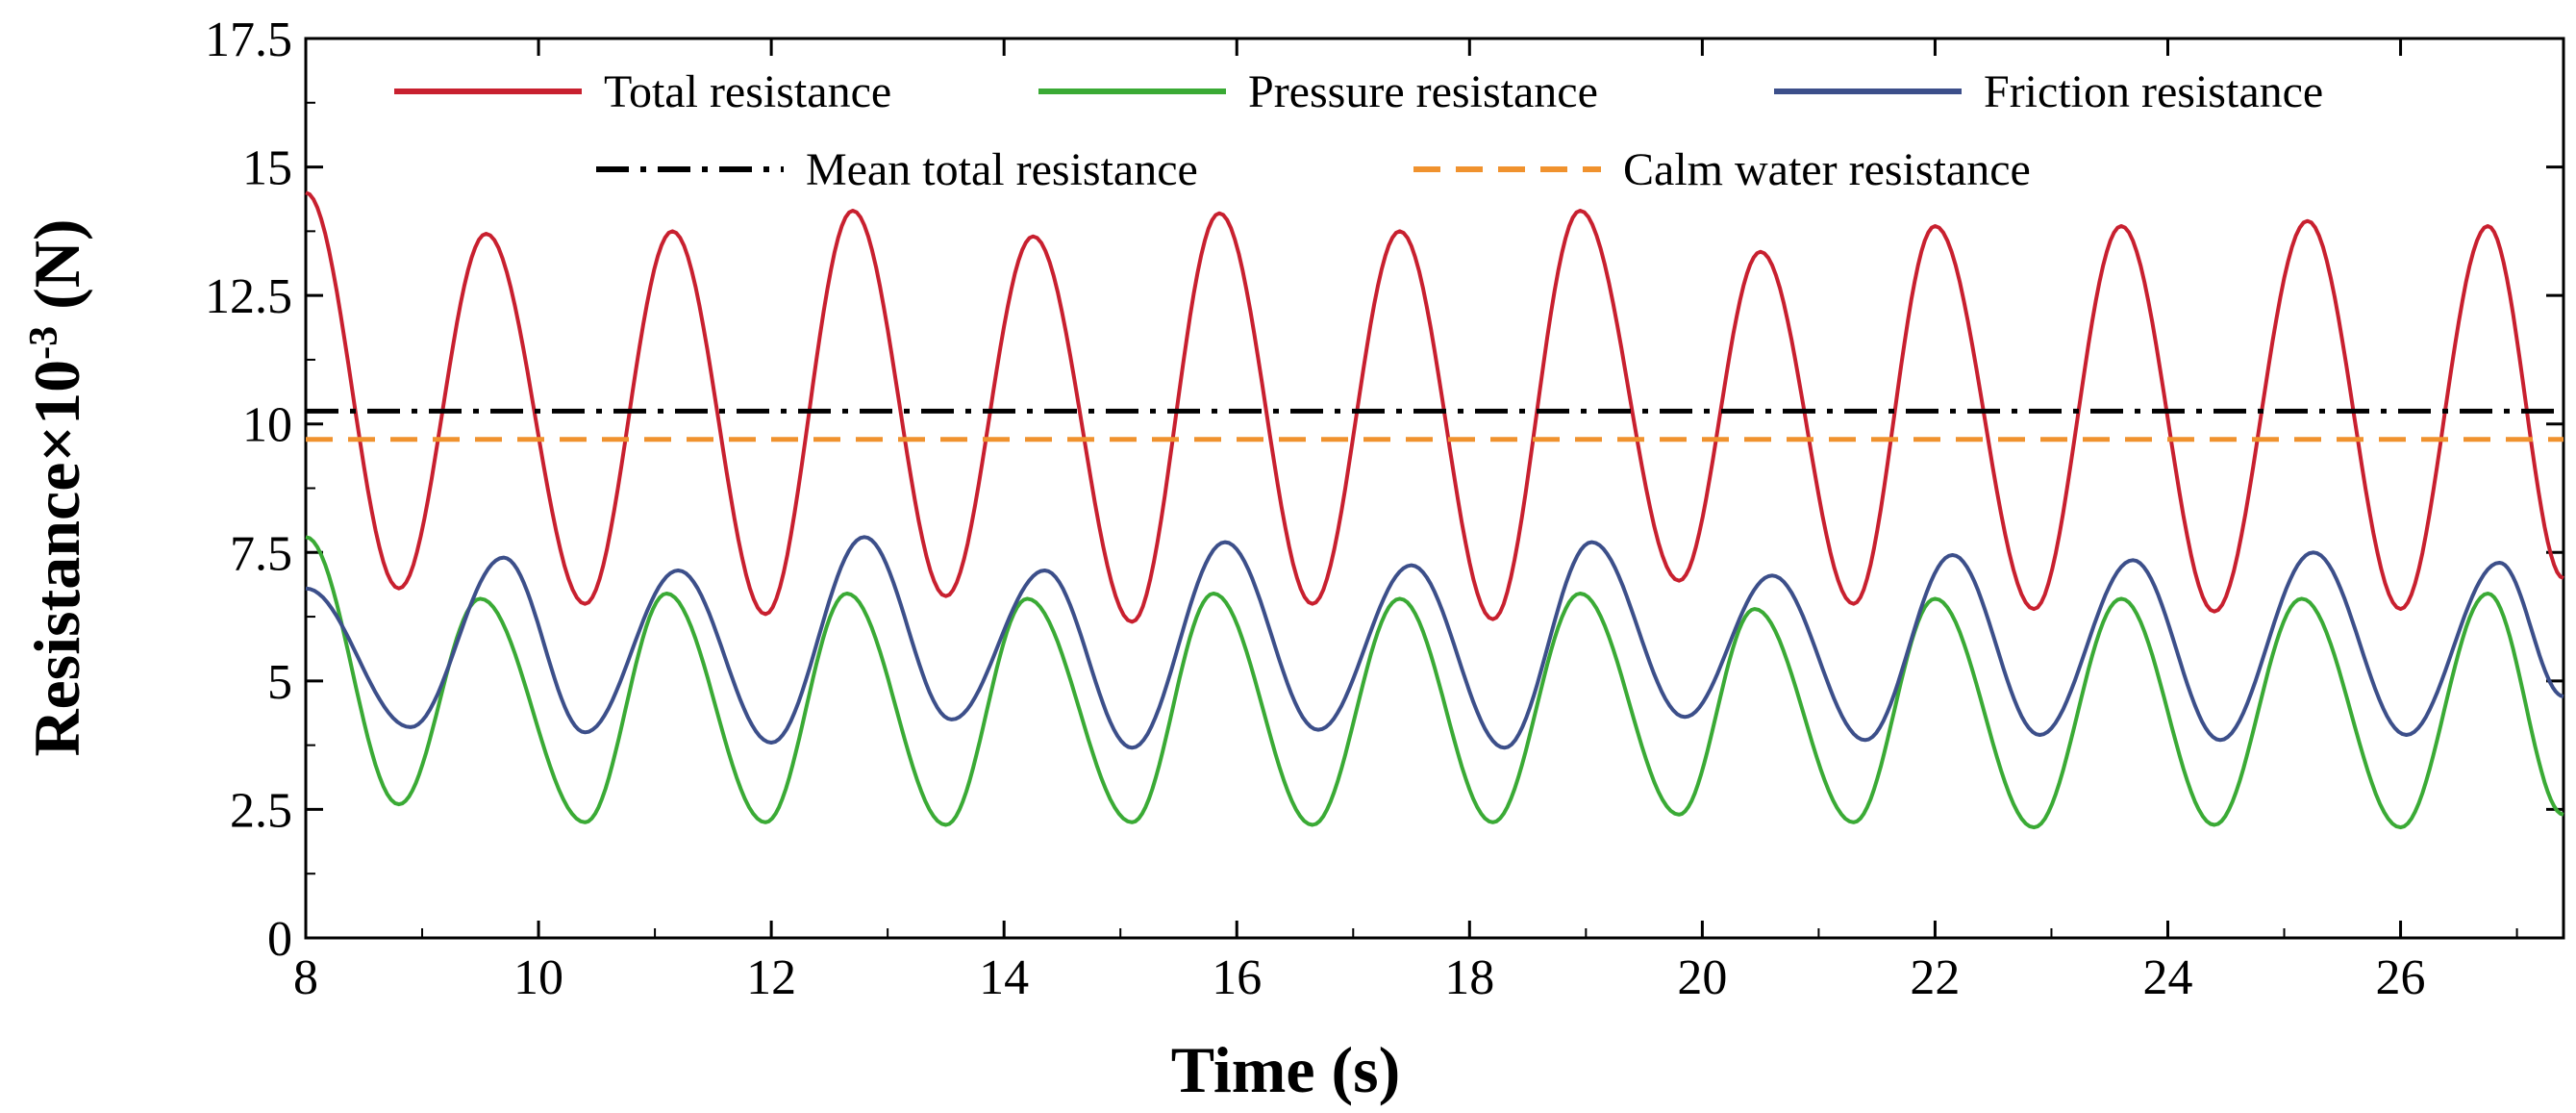 The image size is (2576, 1113). Describe the element at coordinates (2153, 91) in the screenshot. I see `legend-label-friction-resistance: Friction resistance` at that location.